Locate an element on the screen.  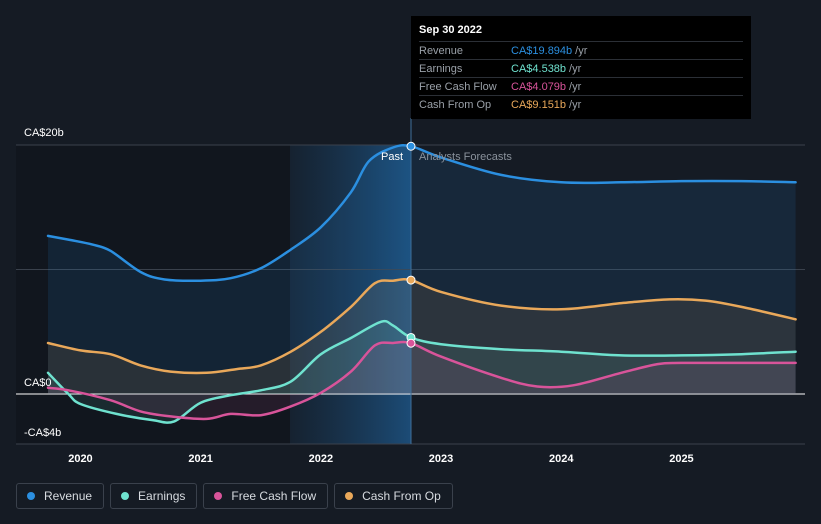
forecast-label: Analysts Forecasts is located at coordinates (465, 157).